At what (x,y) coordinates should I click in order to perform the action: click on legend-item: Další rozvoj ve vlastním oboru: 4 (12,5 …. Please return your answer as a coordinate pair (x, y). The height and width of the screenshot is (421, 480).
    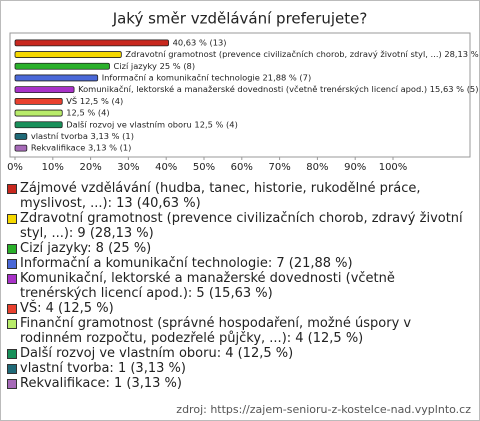
    Looking at the image, I should click on (240, 353).